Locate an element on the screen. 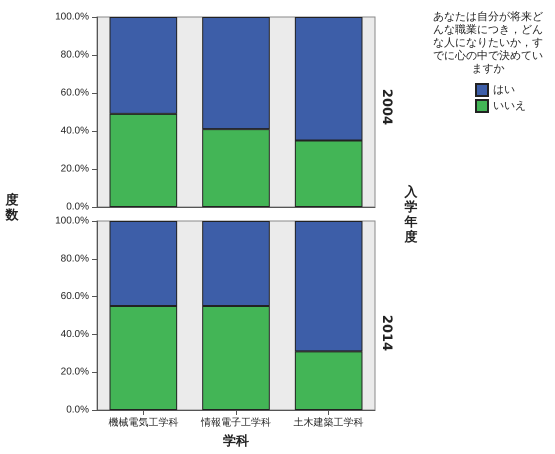 This screenshot has height=454, width=555. x-tick-label: 情報電子工学科 is located at coordinates (235, 422).